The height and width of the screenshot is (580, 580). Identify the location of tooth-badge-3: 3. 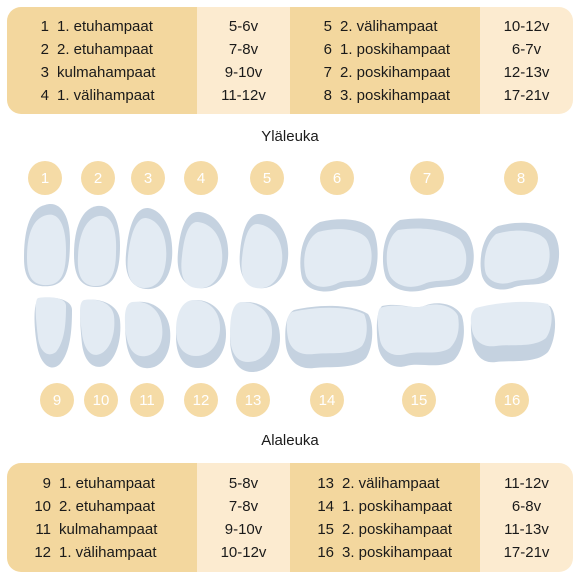
(148, 178).